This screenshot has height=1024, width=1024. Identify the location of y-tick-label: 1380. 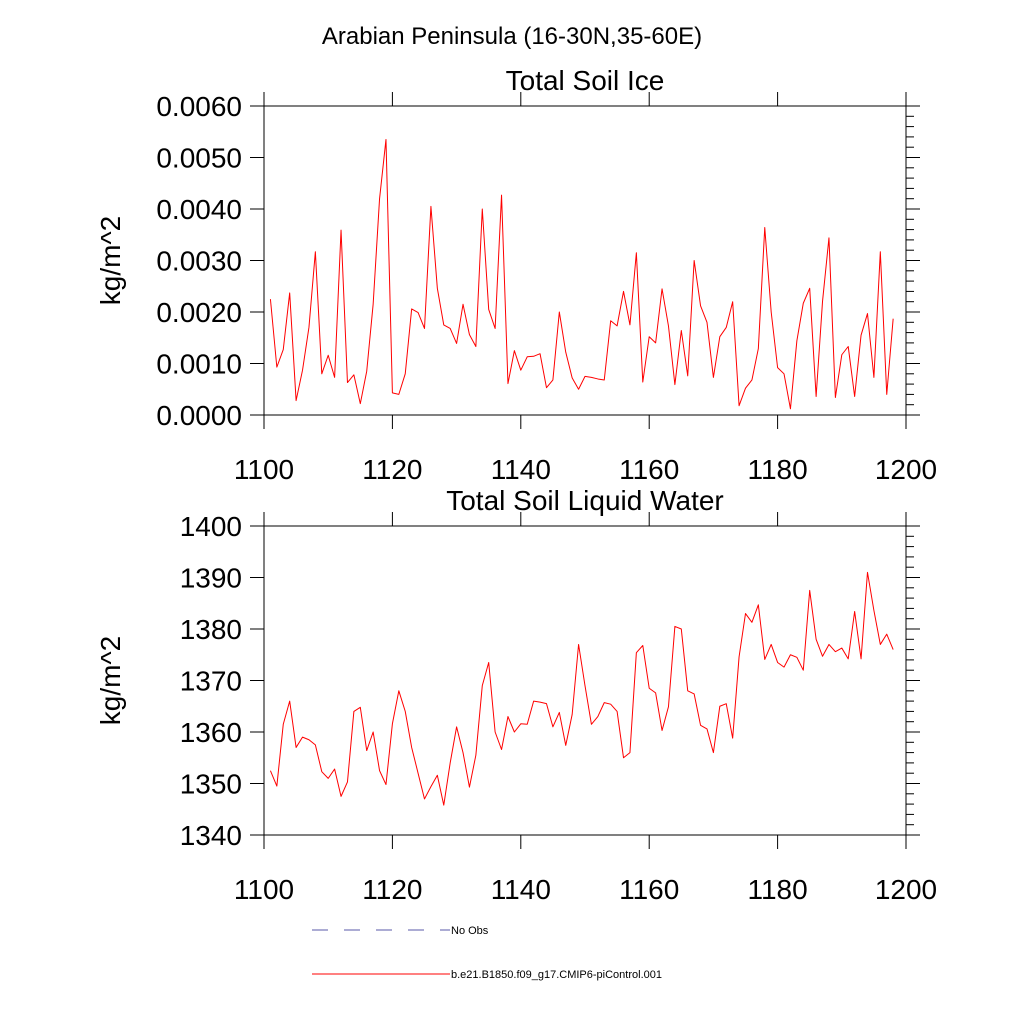
(211, 629).